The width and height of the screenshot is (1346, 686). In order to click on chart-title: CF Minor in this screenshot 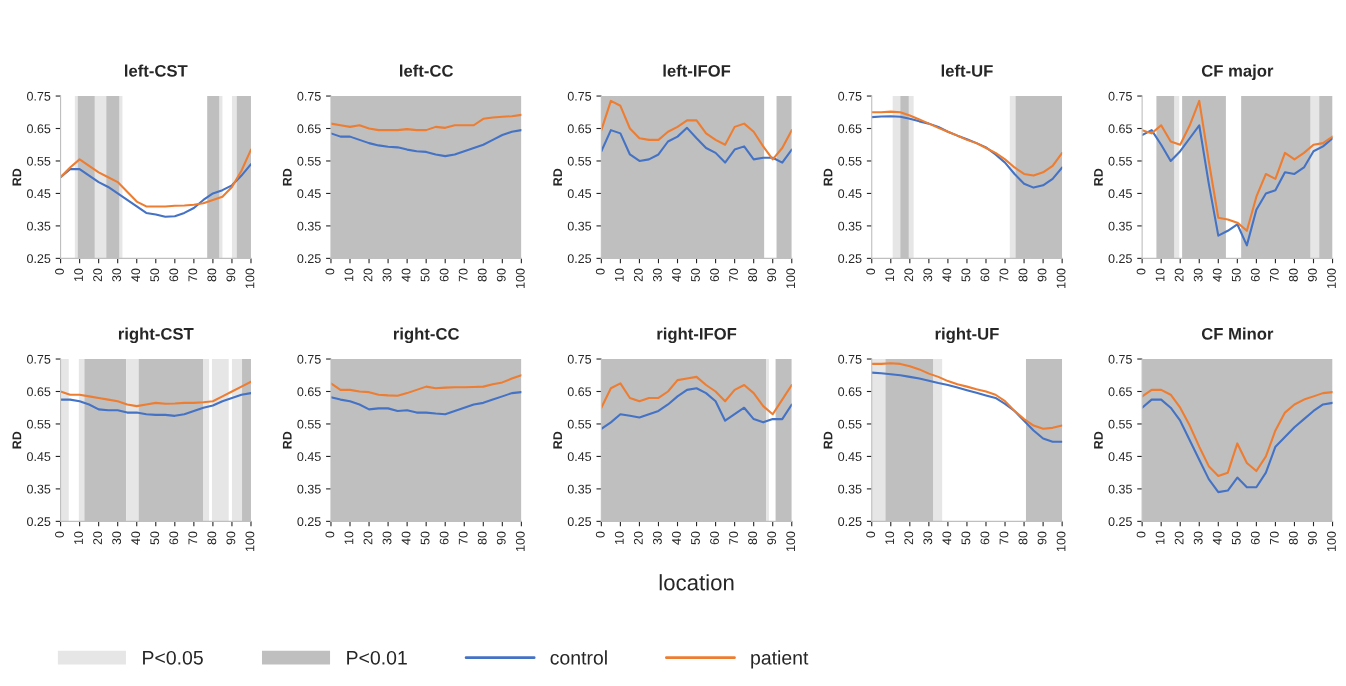, I will do `click(1237, 333)`.